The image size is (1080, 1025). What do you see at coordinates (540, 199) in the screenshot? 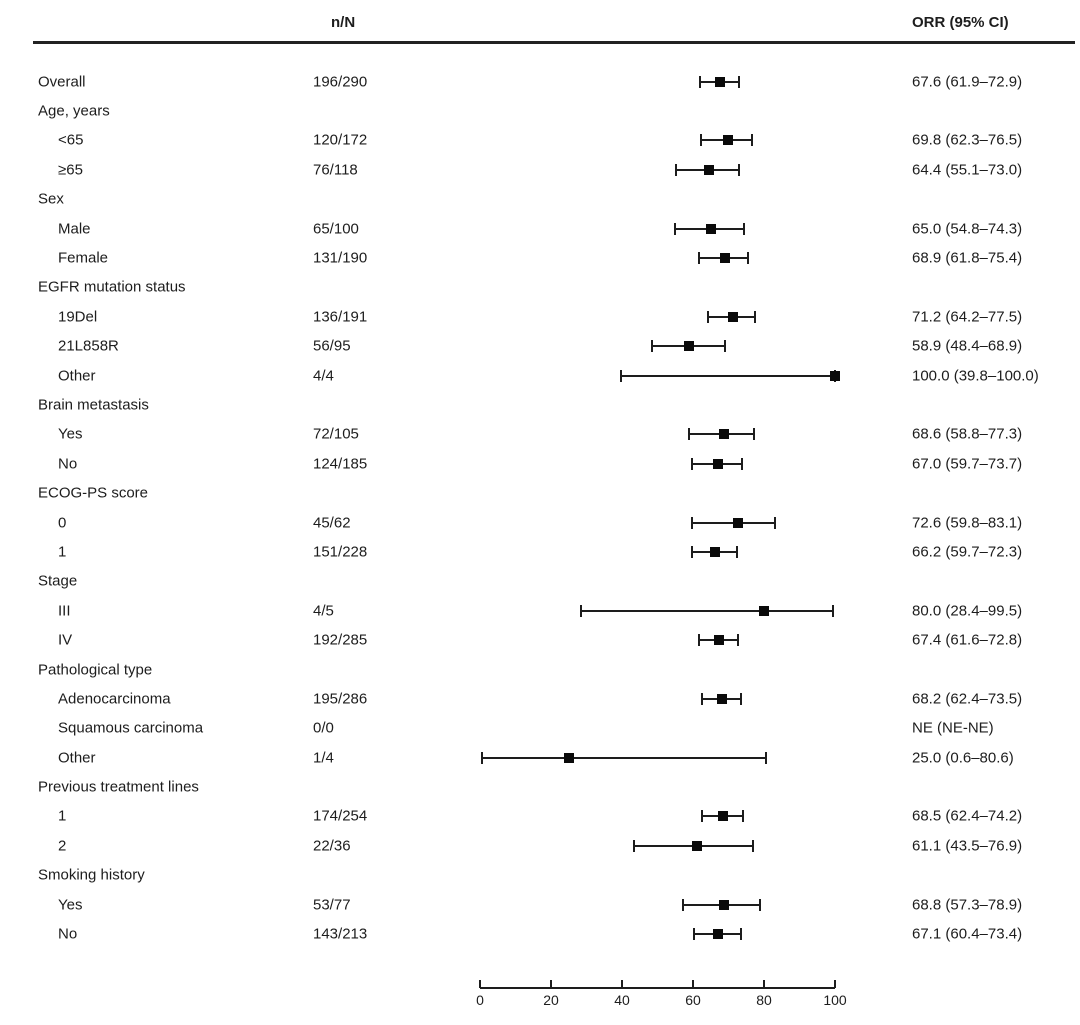
I see `group-row: Sex` at bounding box center [540, 199].